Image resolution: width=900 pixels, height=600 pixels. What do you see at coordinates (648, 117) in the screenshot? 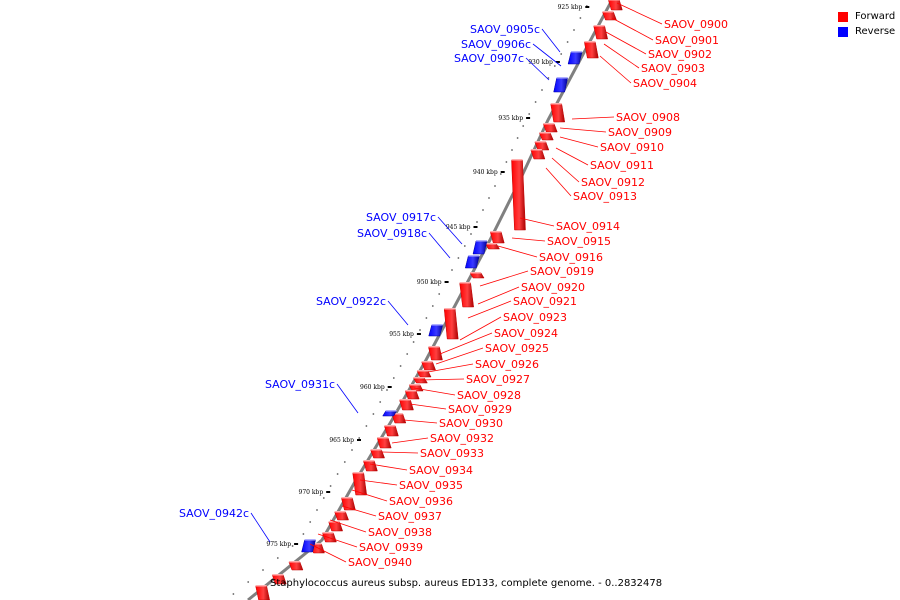
I see `forward-gene-label: SAOV_0908` at bounding box center [648, 117].